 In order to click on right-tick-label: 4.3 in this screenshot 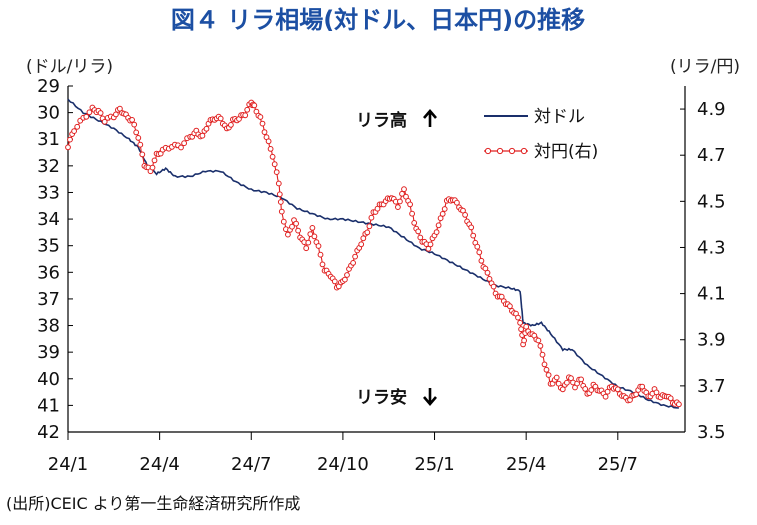, I will do `click(711, 247)`.